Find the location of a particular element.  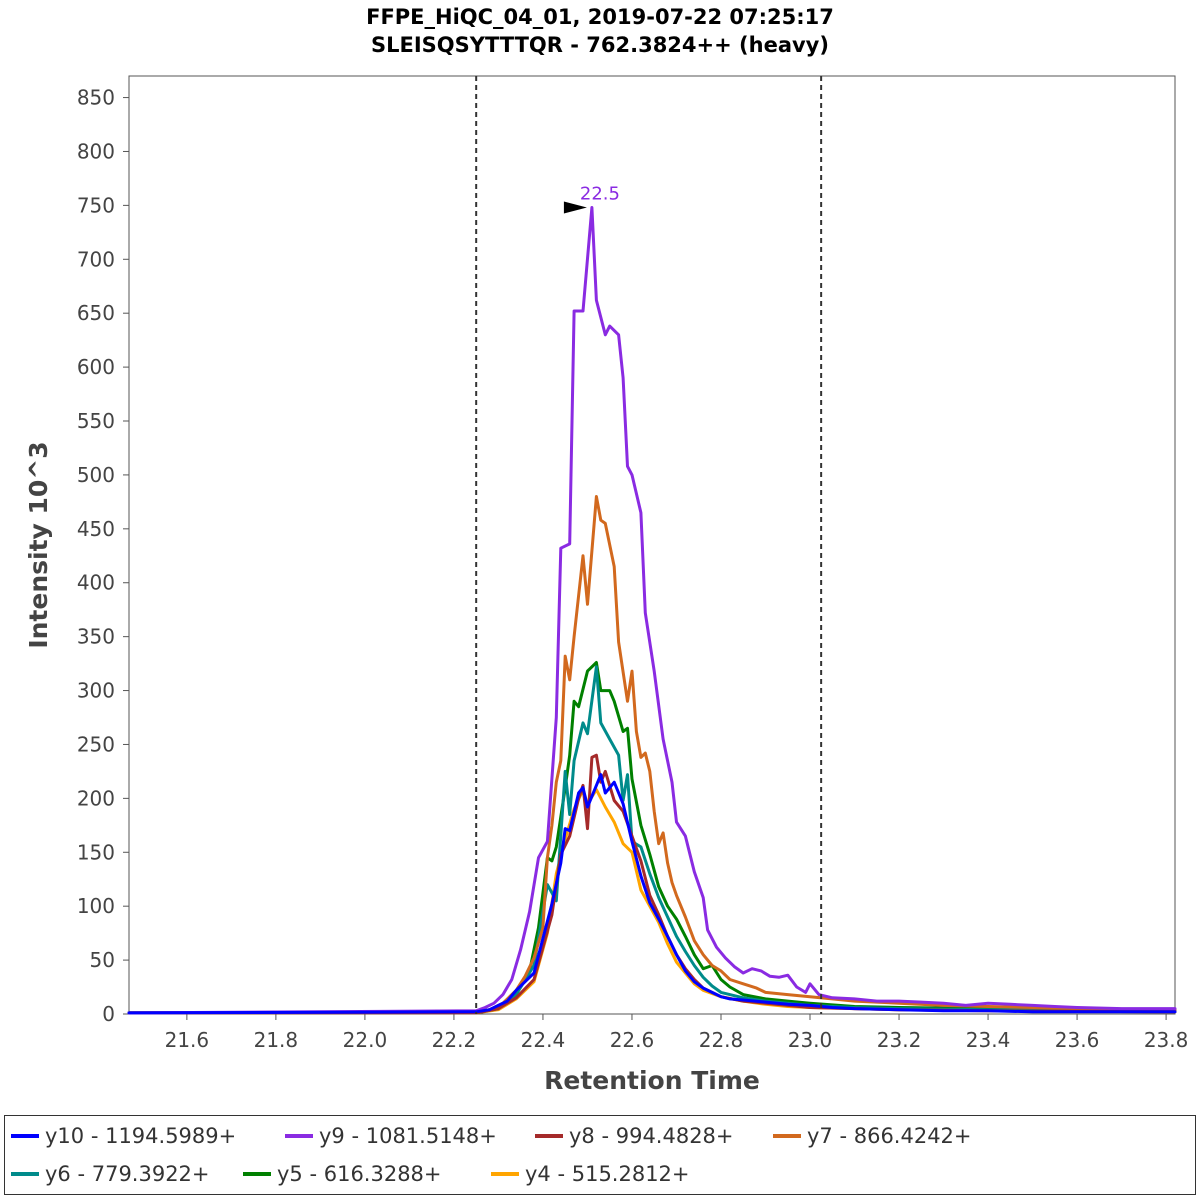

y-tick-label: 450 is located at coordinates (96, 529).